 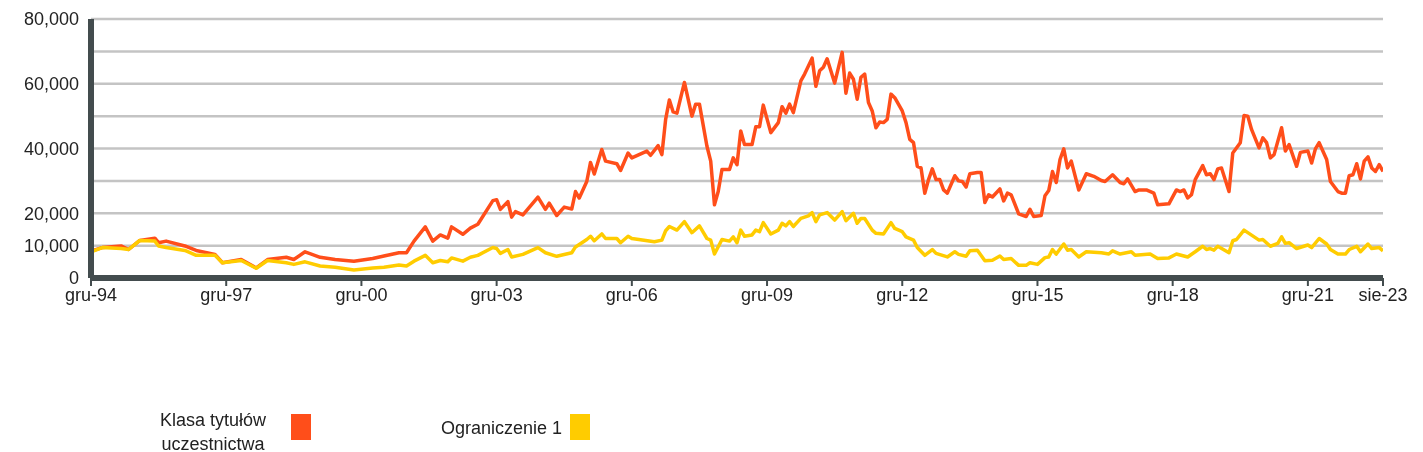 I want to click on x-tick-label: gru-18, so click(x=1172, y=294).